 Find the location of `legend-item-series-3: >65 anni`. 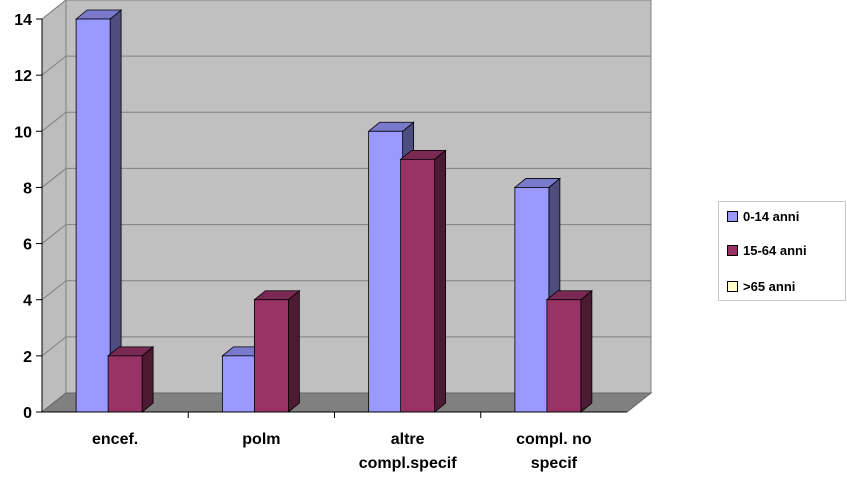

legend-item-series-3: >65 anni is located at coordinates (761, 286).